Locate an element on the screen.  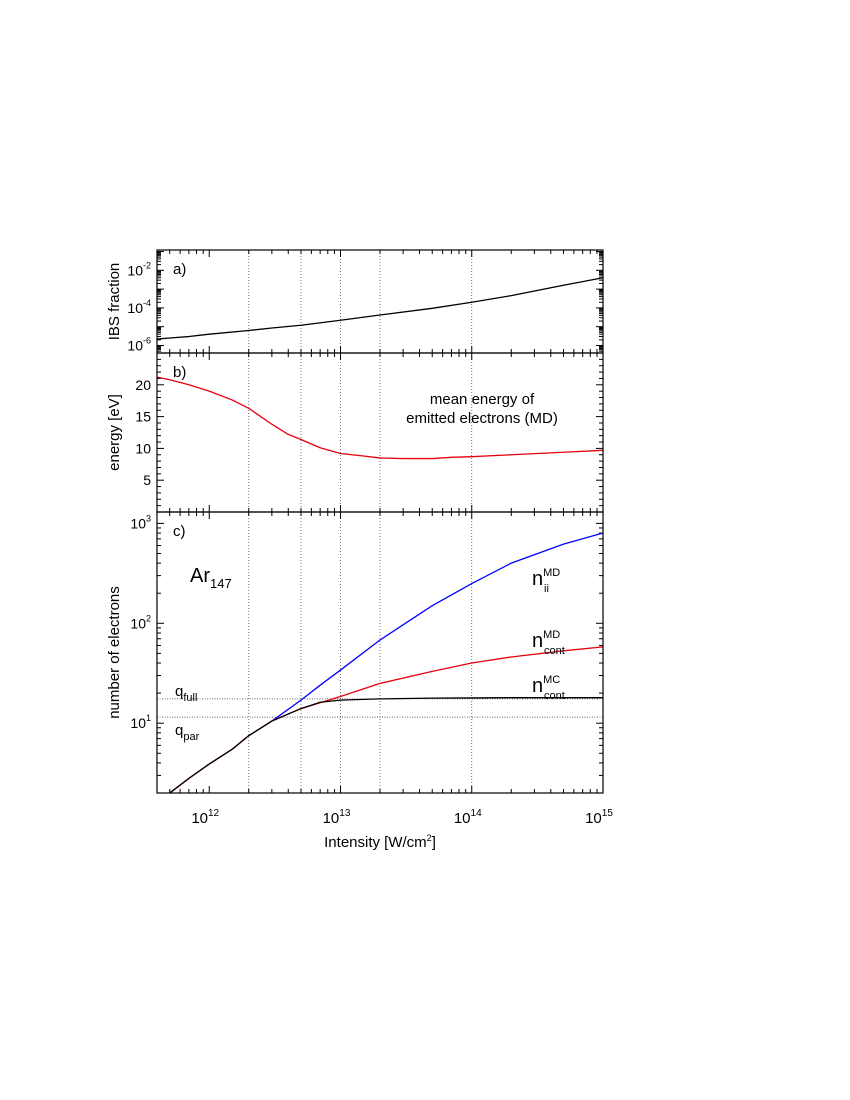
panel-label: b) is located at coordinates (179, 372).